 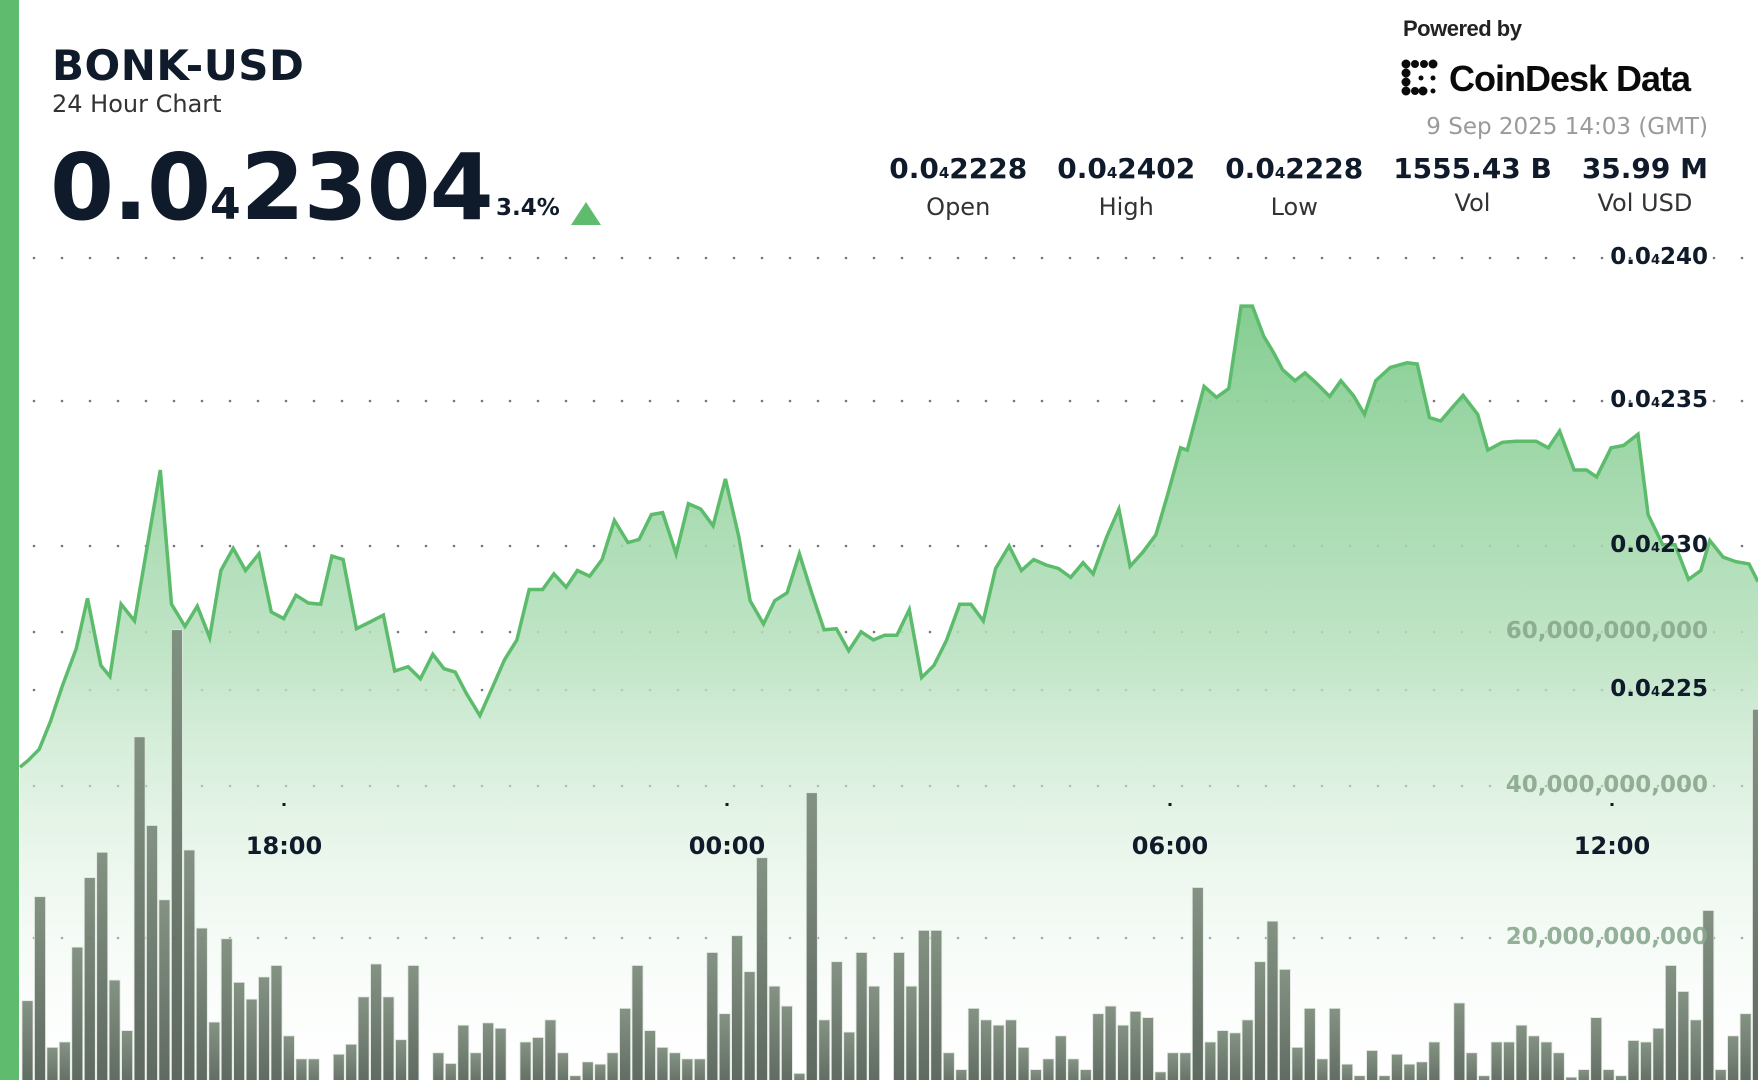 I want to click on axis-label-digits: 235, so click(x=1683, y=400).